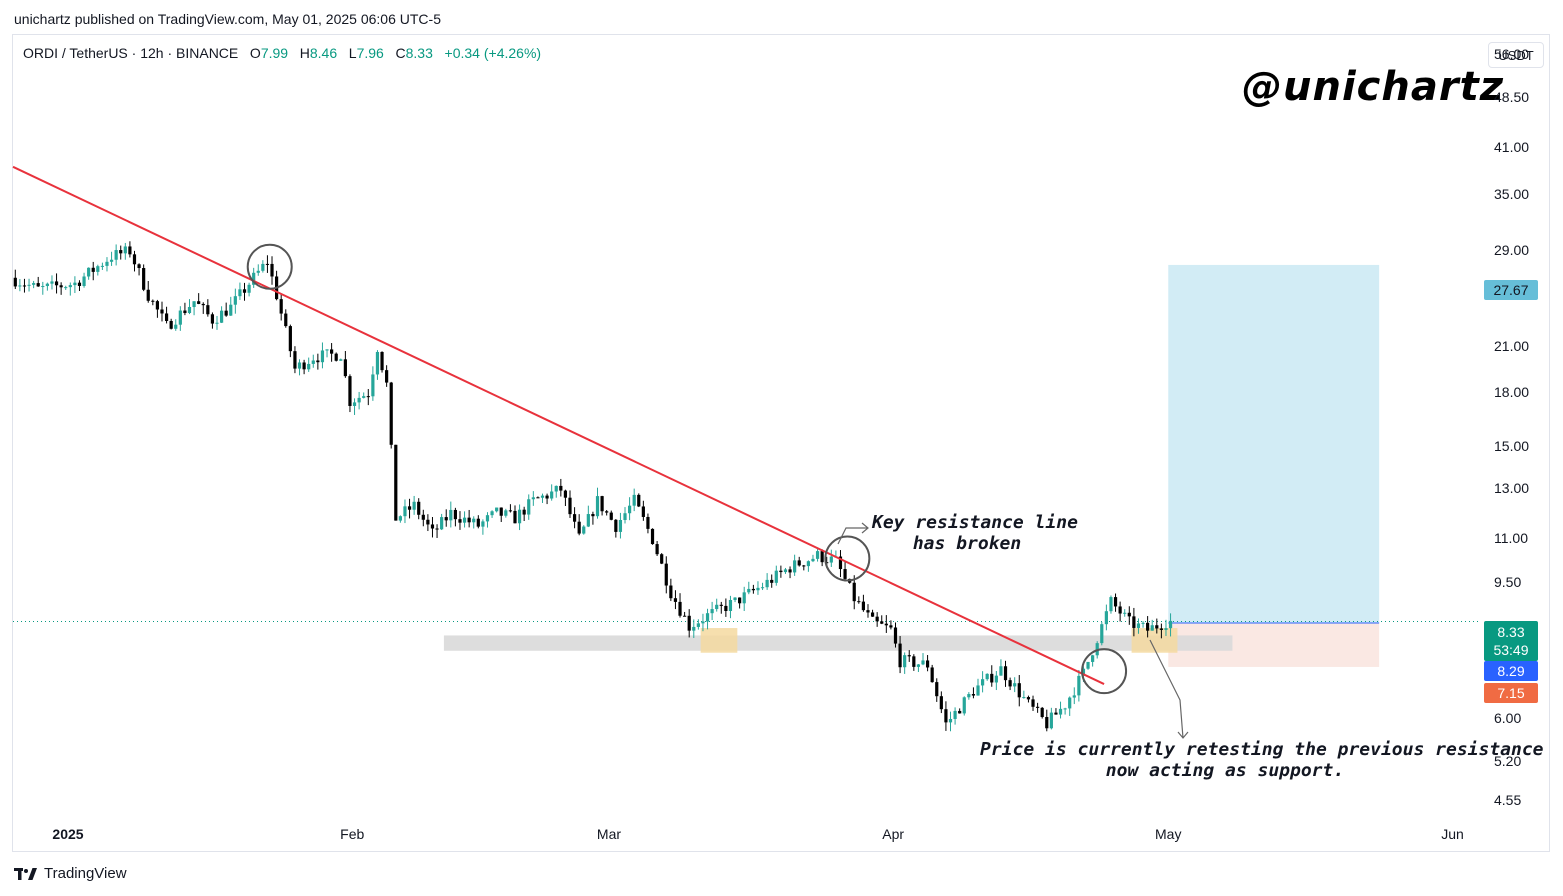  I want to click on currency-button: USDT, so click(1516, 55).